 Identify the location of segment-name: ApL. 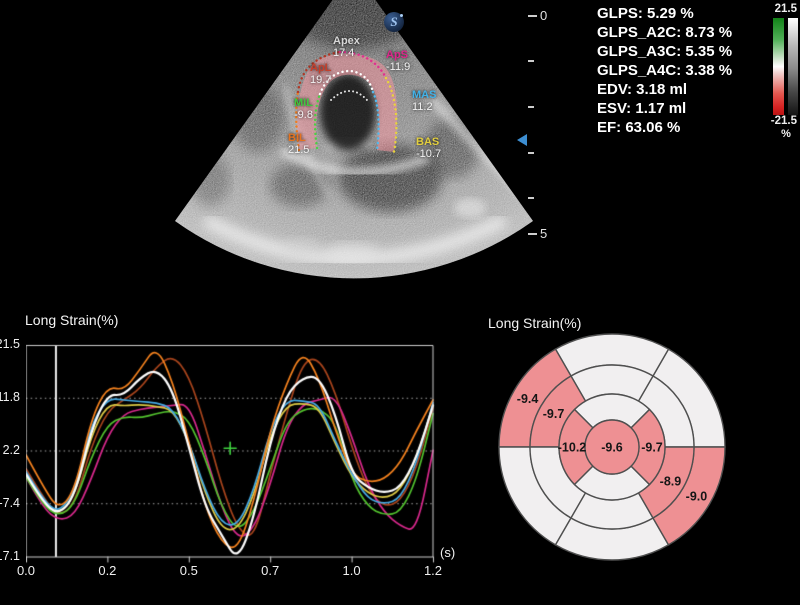
(321, 68).